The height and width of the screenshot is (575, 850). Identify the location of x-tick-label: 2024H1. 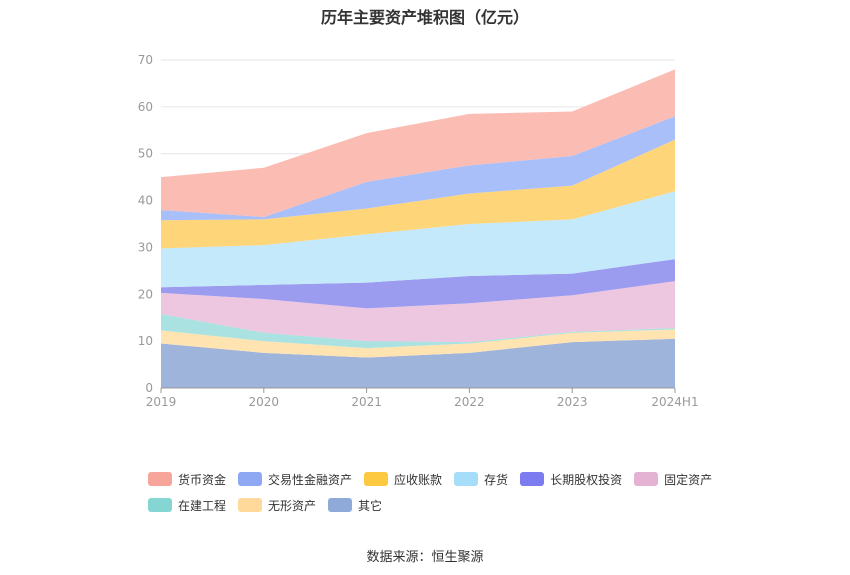
(674, 402).